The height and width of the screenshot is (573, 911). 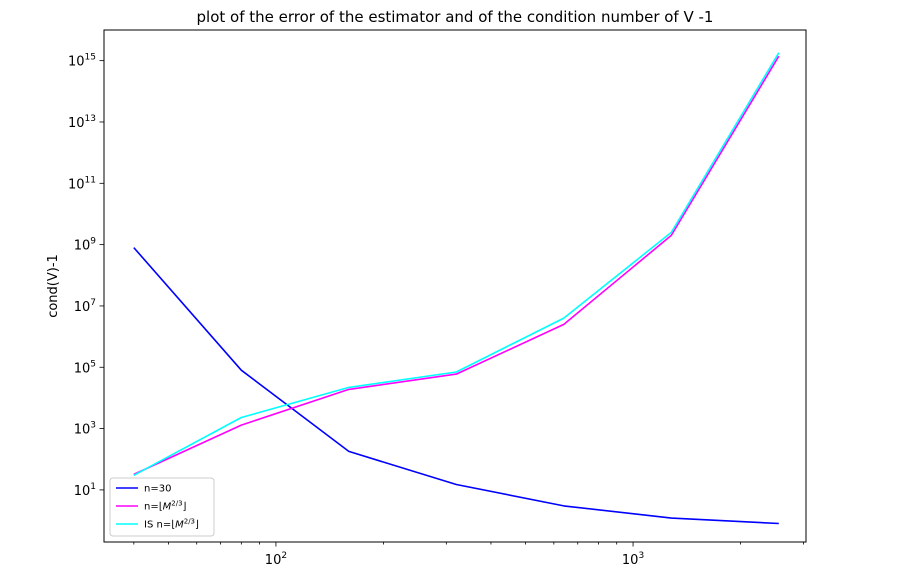 I want to click on legend-label: n=30, so click(x=157, y=489).